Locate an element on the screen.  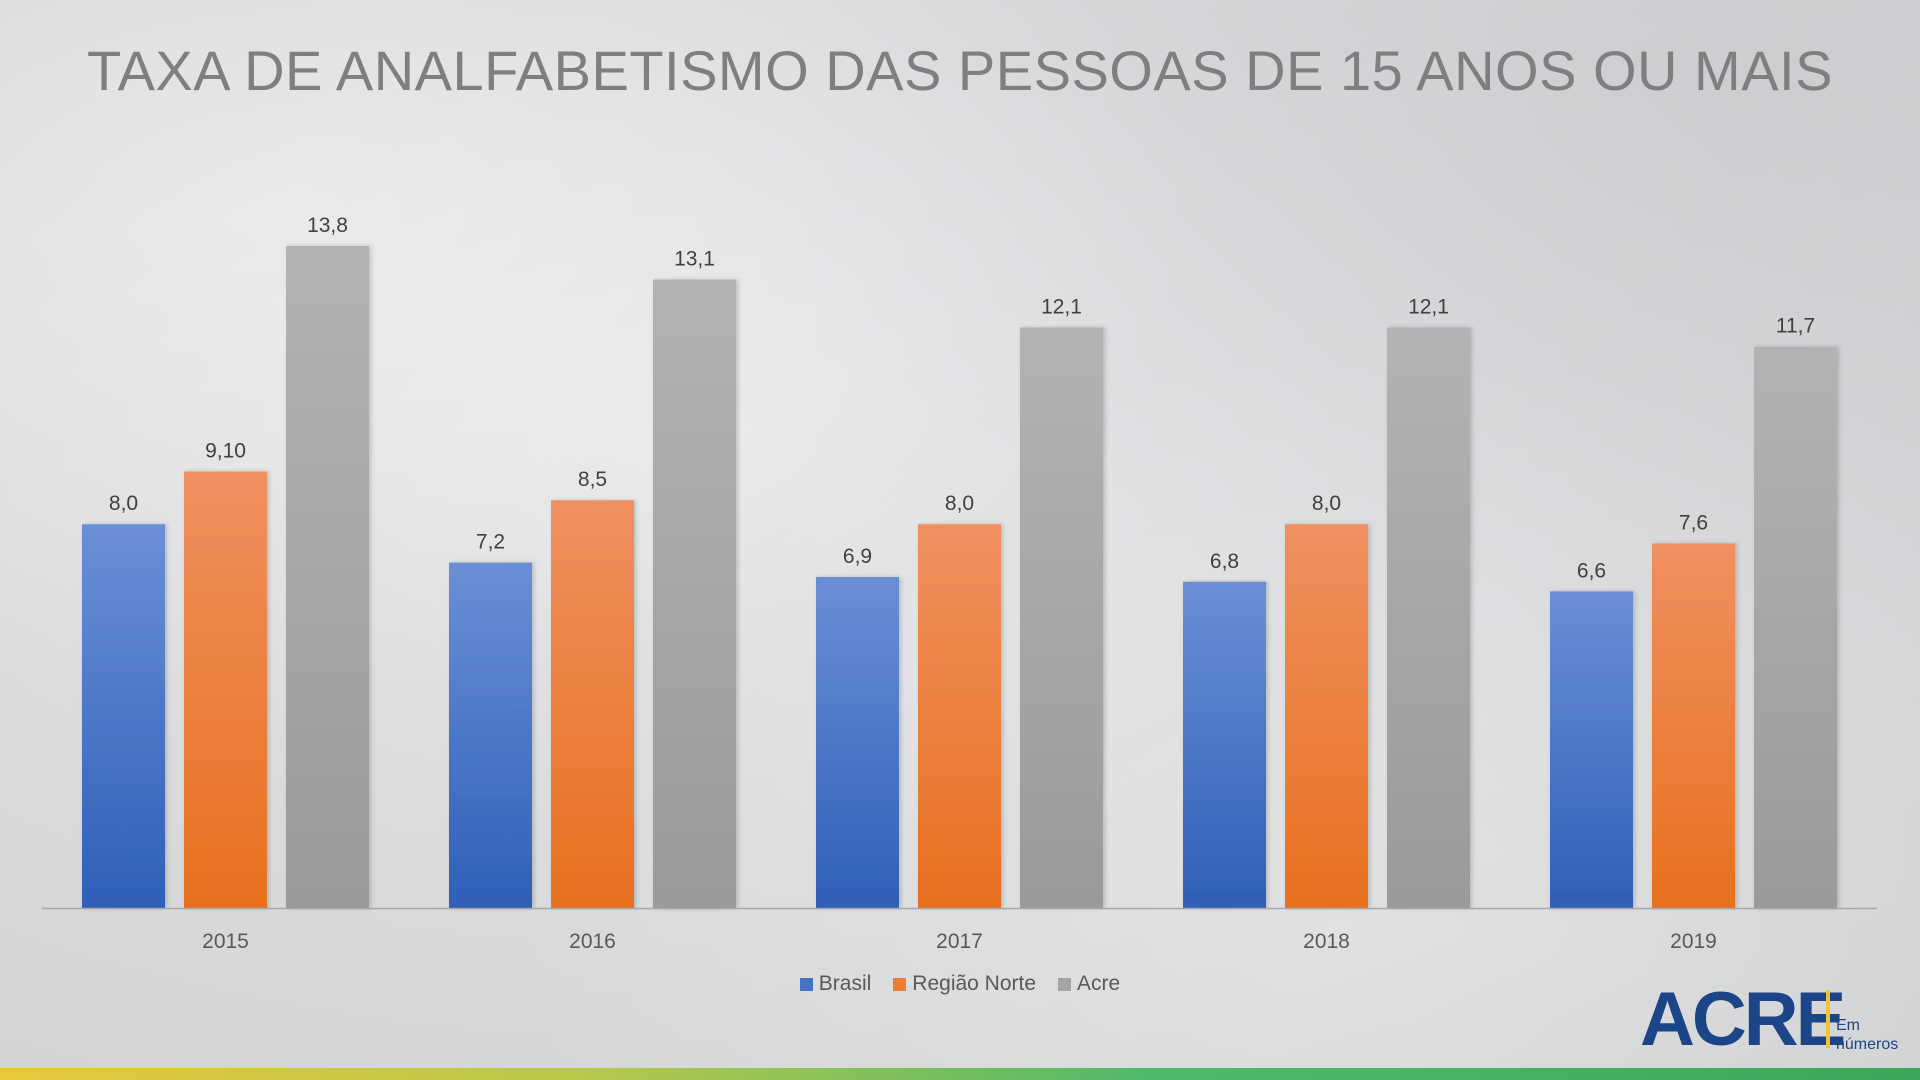
logo-accent-bar is located at coordinates (1828, 1019).